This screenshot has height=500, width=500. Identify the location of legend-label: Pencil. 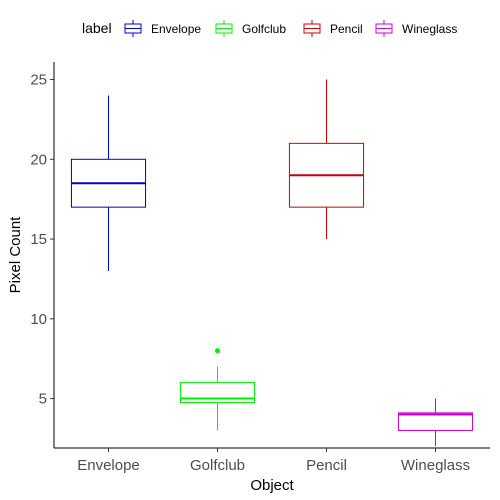
(346, 29).